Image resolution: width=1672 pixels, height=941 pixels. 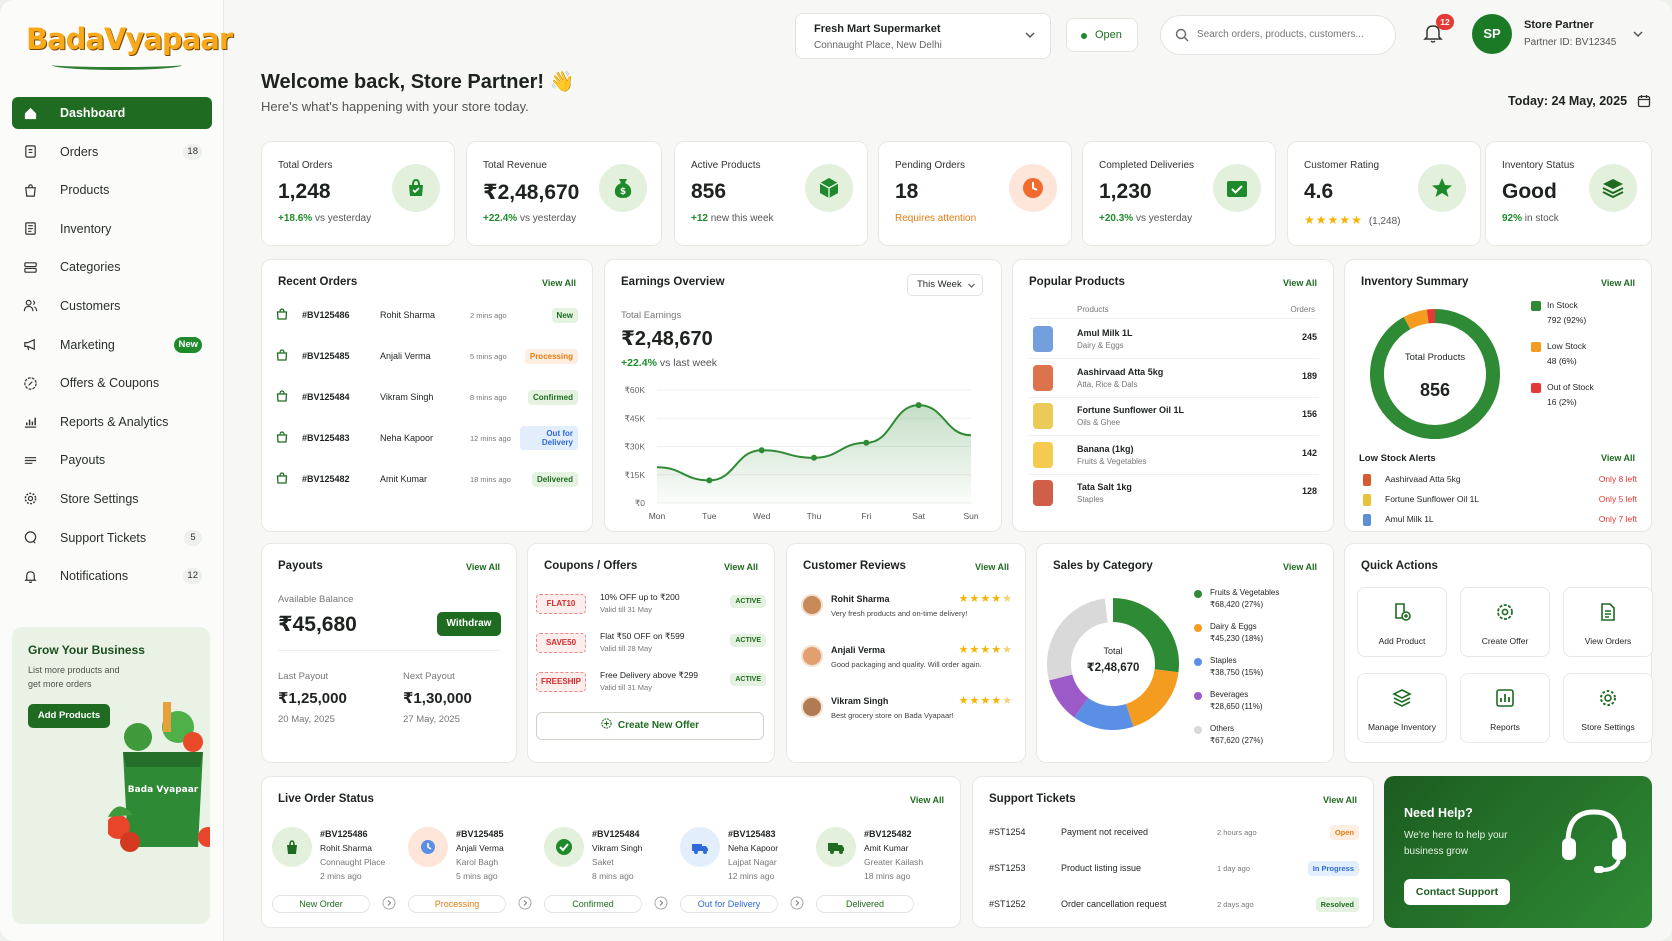 What do you see at coordinates (1568, 193) in the screenshot?
I see `inventory-status-card: Inventory Status Good 92% in stock` at bounding box center [1568, 193].